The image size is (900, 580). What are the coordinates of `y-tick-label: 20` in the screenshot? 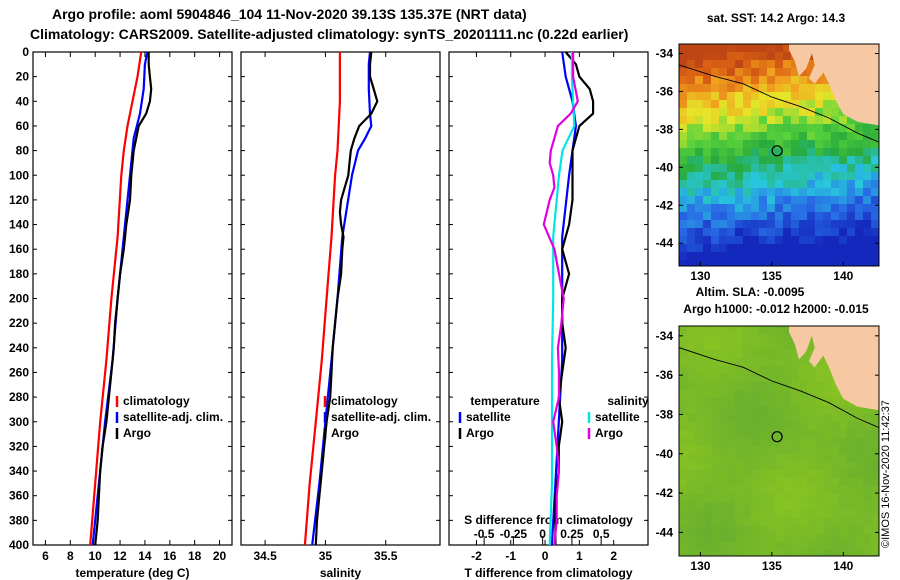 It's located at (23, 77).